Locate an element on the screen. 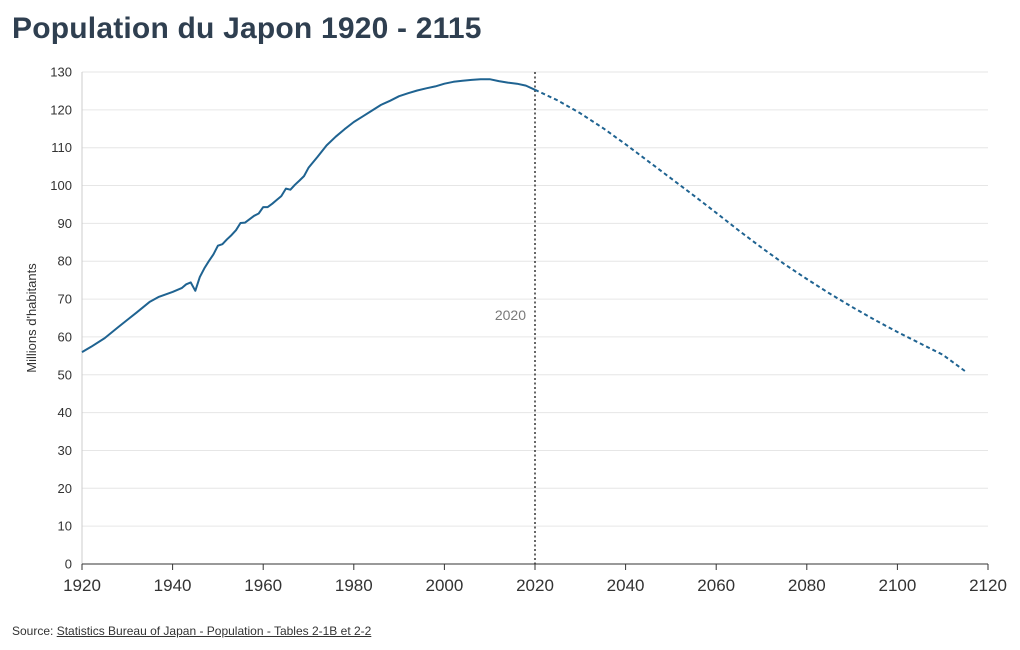 The height and width of the screenshot is (650, 1020). y-tick-label: 30 is located at coordinates (65, 450).